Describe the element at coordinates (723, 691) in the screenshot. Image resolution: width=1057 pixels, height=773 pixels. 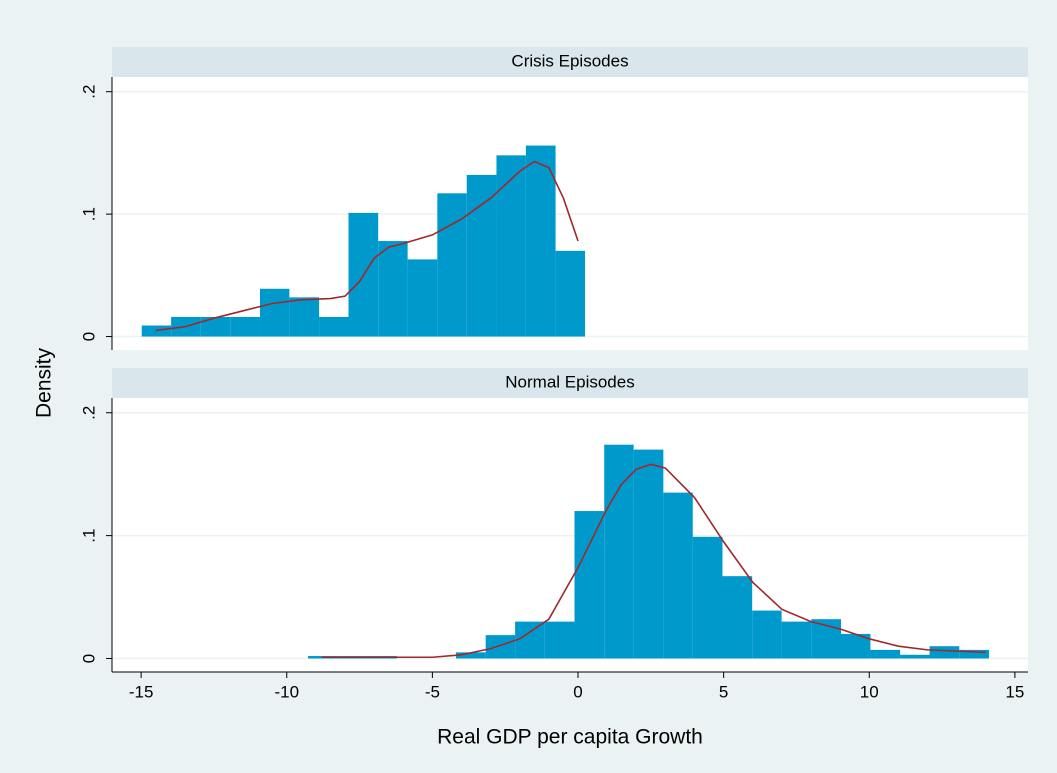
I see `x-tick-label: 5` at that location.